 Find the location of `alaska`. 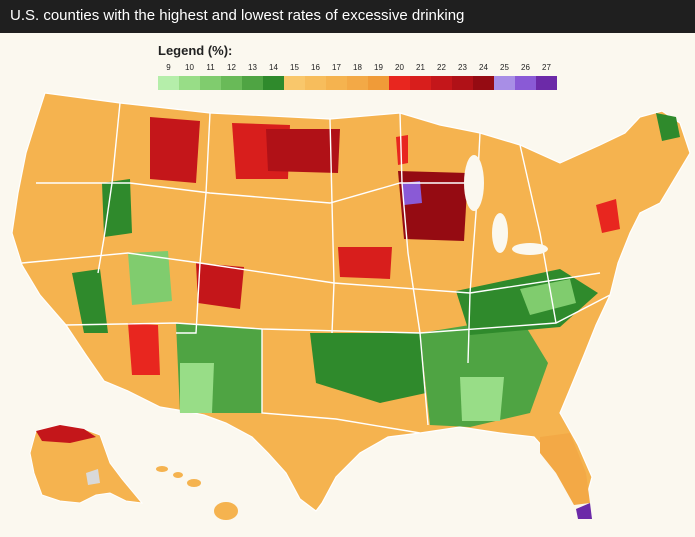

alaska is located at coordinates (86, 464).